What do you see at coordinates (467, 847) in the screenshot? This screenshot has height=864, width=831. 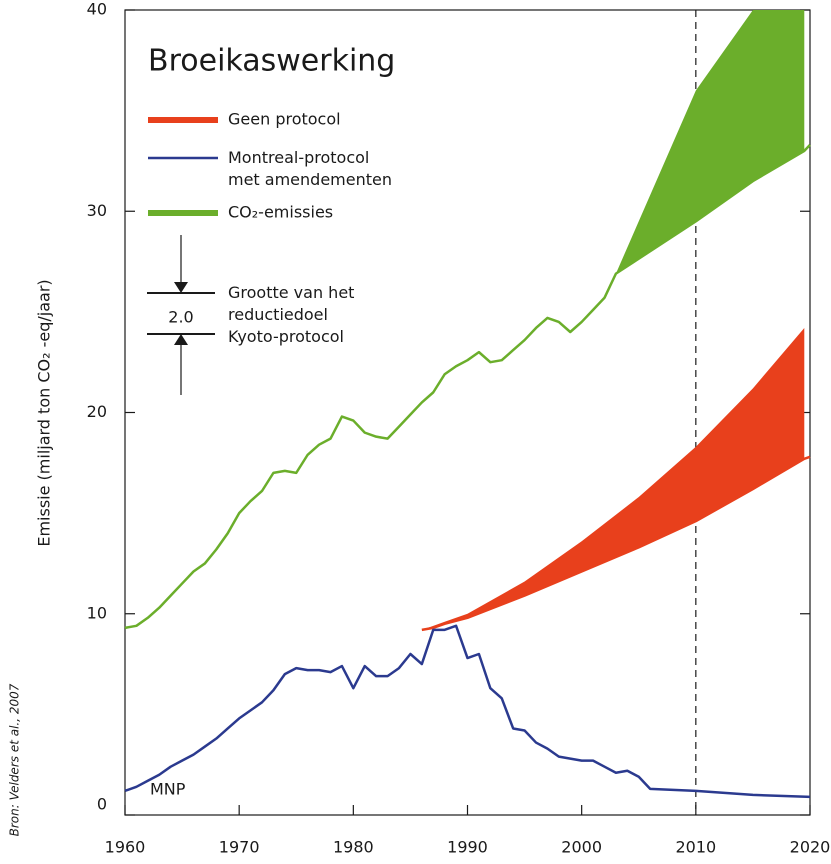 I see `x-tick-label: 1990` at bounding box center [467, 847].